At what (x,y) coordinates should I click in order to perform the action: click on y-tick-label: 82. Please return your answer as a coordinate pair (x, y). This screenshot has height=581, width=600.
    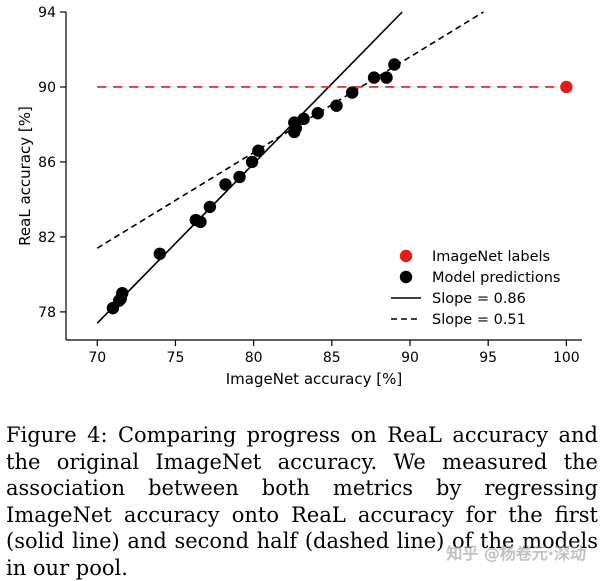
    Looking at the image, I should click on (47, 238).